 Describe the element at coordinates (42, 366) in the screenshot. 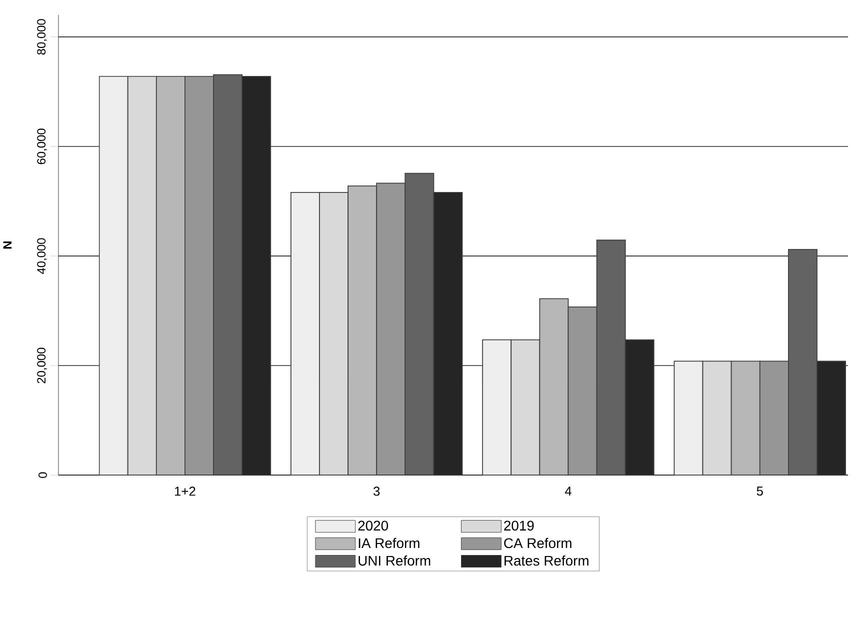

I see `y-tick-label: 20,000` at that location.